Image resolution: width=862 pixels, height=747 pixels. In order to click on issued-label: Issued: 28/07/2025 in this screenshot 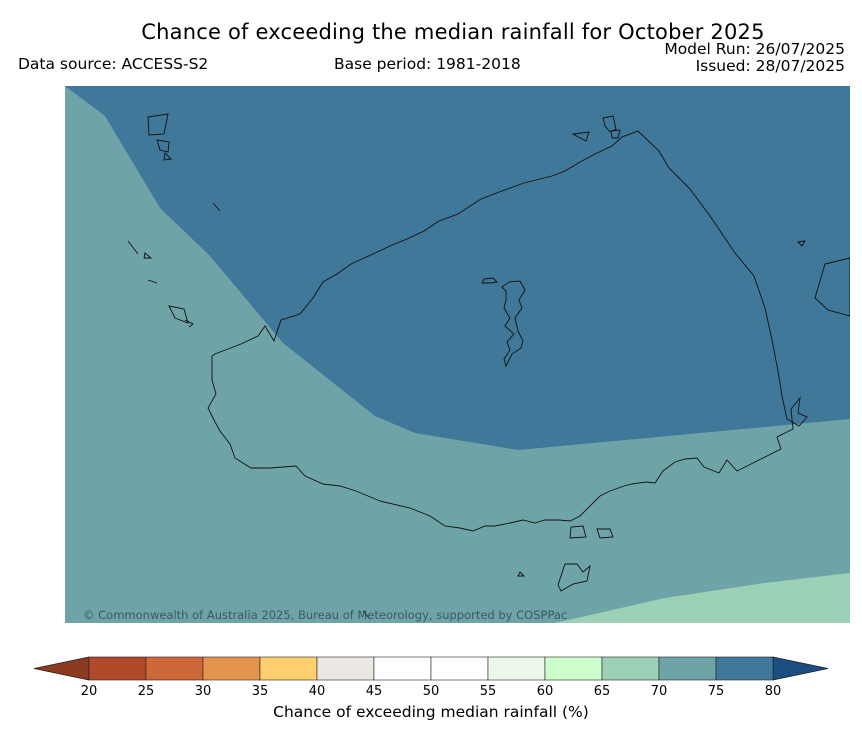, I will do `click(770, 66)`.